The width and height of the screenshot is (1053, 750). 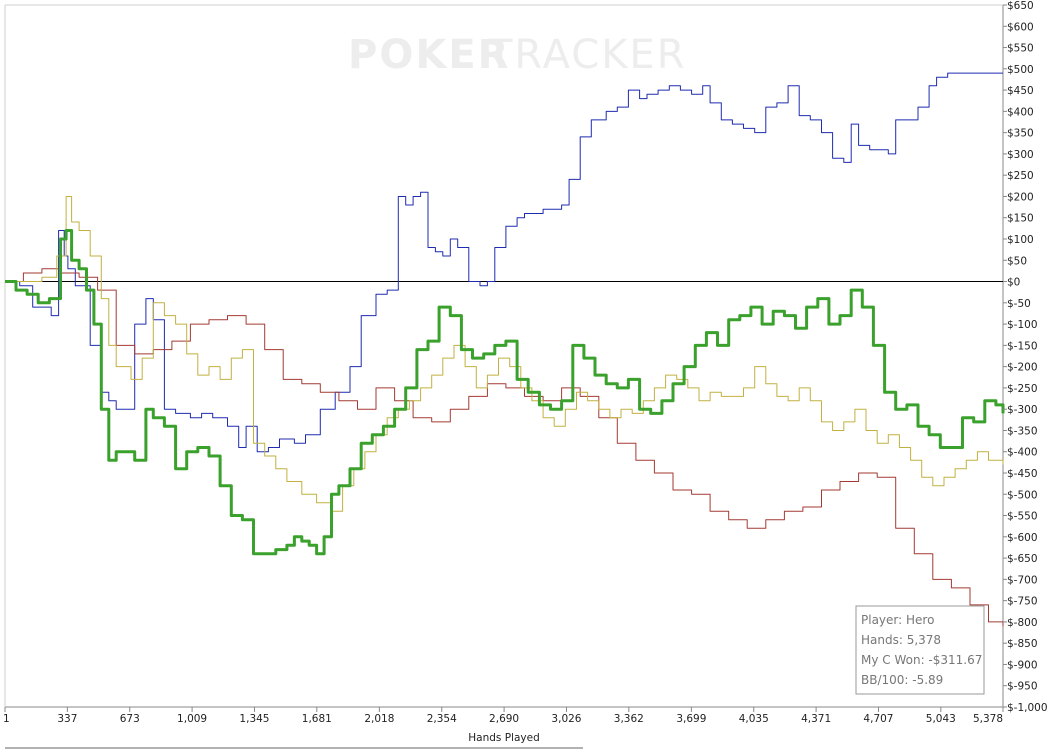 I want to click on y-tick-label: $350, so click(x=1020, y=134).